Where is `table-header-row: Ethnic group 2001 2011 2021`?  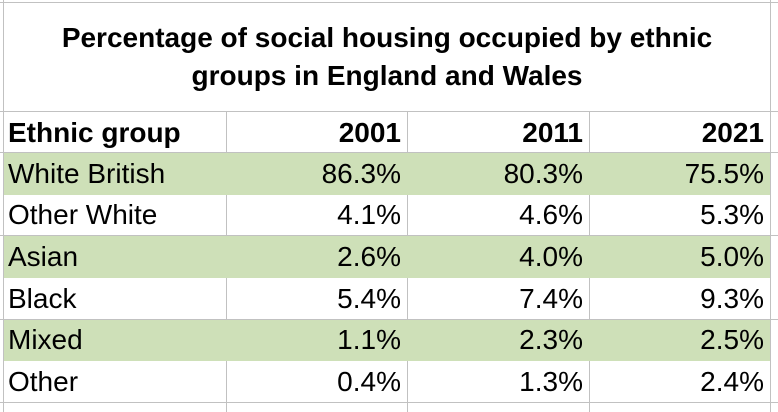 table-header-row: Ethnic group 2001 2011 2021 is located at coordinates (387, 132).